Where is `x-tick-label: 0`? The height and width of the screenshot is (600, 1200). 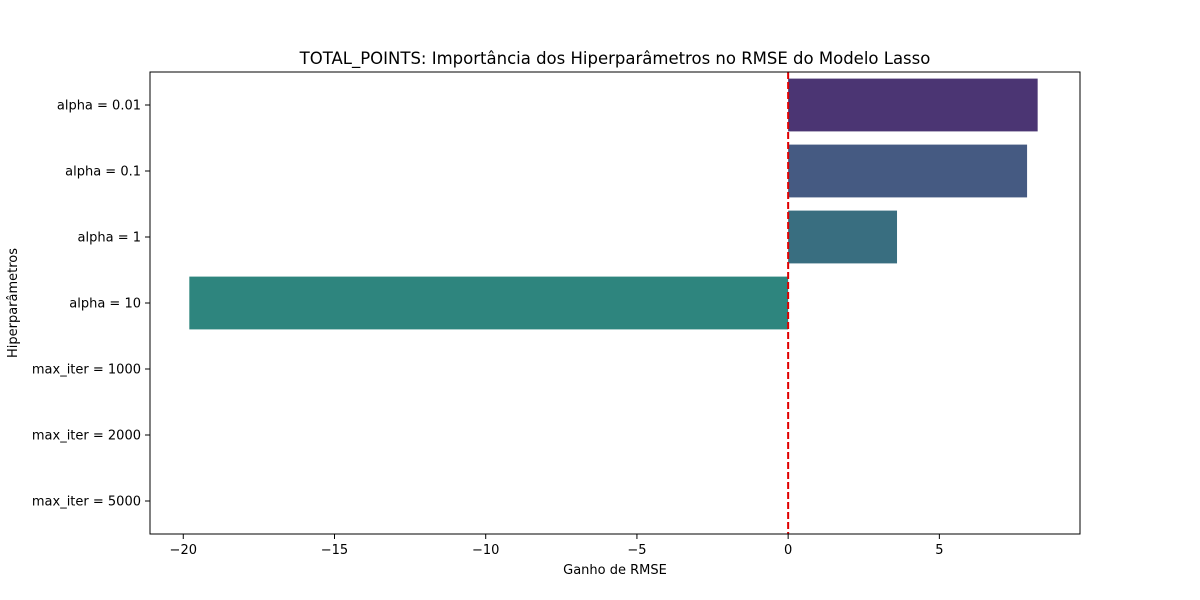
x-tick-label: 0 is located at coordinates (788, 550).